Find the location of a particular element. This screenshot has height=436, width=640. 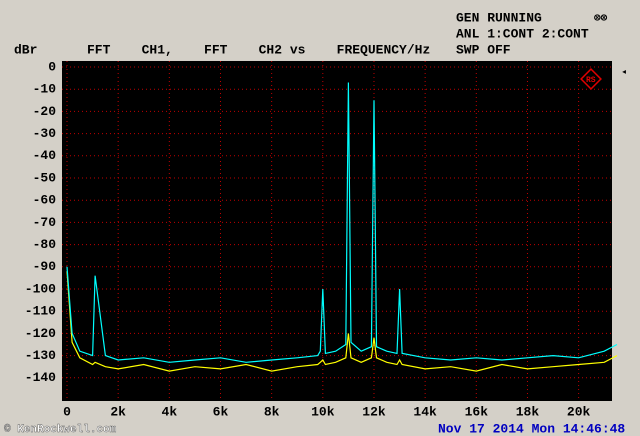

y-tick-label: -80 is located at coordinates (45, 244).